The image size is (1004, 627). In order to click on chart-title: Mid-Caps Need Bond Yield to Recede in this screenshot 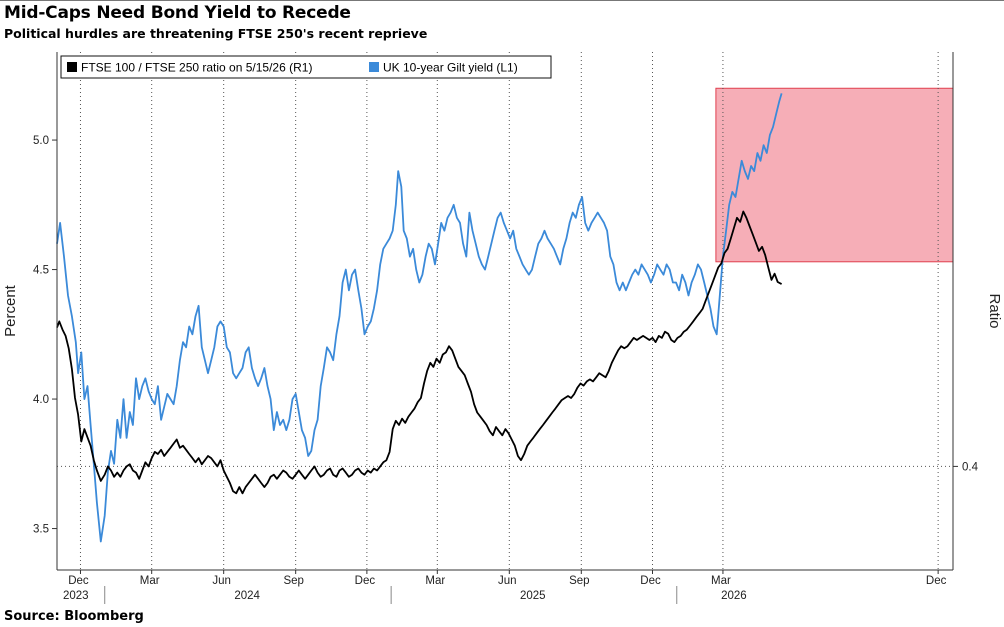, I will do `click(177, 13)`.